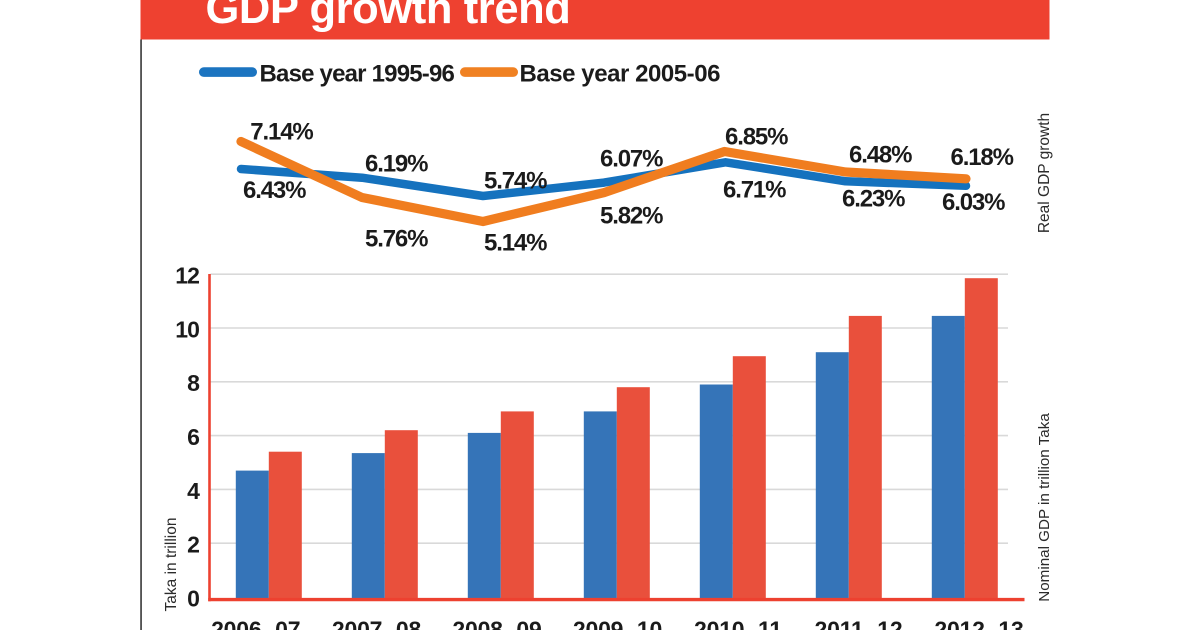 The height and width of the screenshot is (630, 1200). Describe the element at coordinates (496, 623) in the screenshot. I see `svg-text: 2008 -09` at that location.